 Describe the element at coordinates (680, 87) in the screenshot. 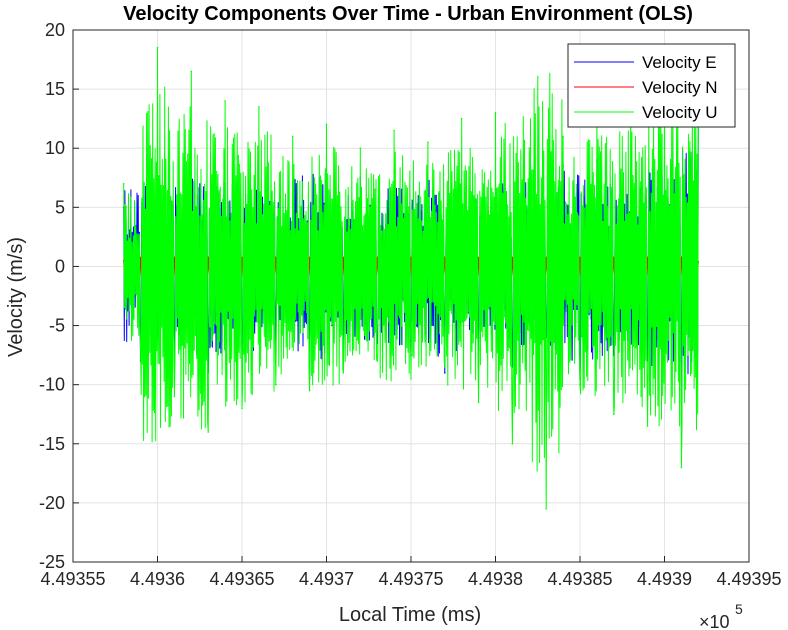

I see `legend-label: Velocity N` at that location.